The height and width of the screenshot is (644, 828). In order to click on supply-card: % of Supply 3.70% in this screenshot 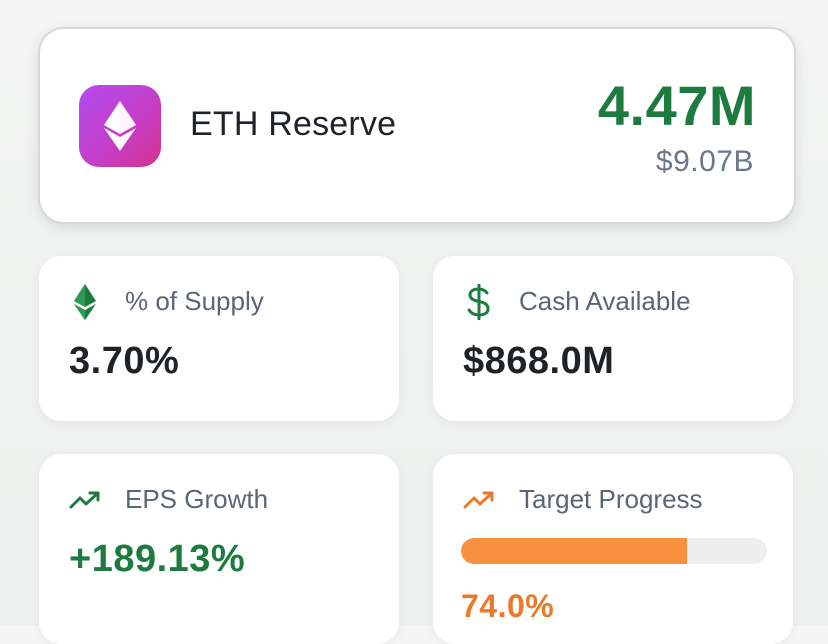, I will do `click(219, 338)`.